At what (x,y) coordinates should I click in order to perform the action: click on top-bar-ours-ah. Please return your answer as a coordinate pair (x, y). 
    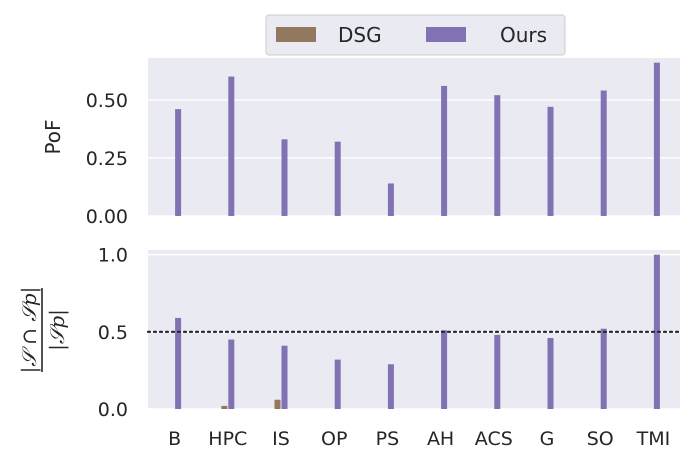
    Looking at the image, I should click on (444, 150).